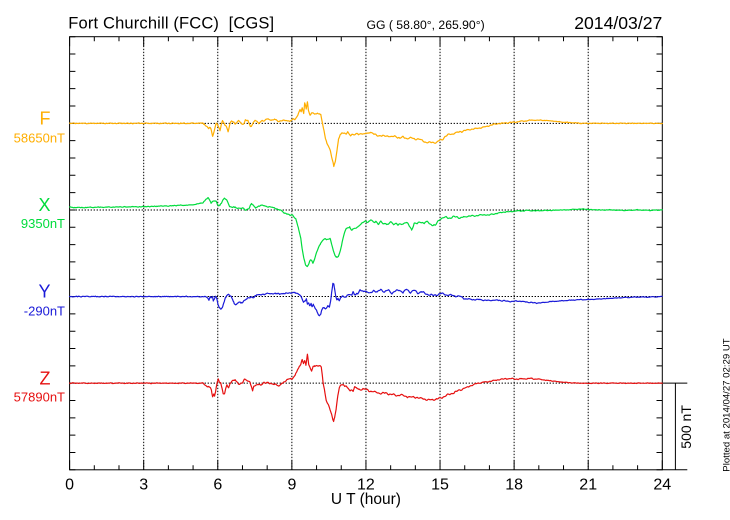 This screenshot has width=730, height=520. What do you see at coordinates (588, 485) in the screenshot?
I see `svg-text: 21` at bounding box center [588, 485].